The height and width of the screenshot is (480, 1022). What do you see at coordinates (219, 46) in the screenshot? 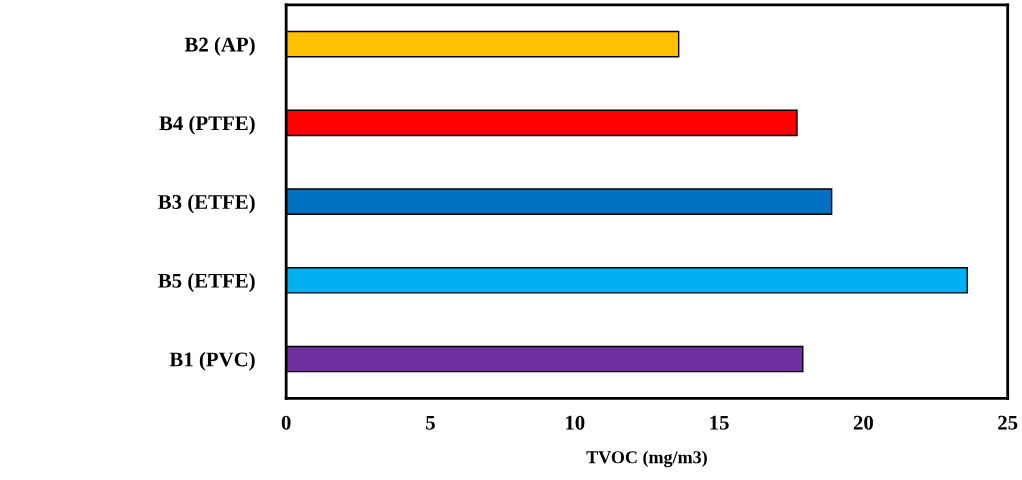
I see `y-tick-label: B2 (AP)` at bounding box center [219, 46].